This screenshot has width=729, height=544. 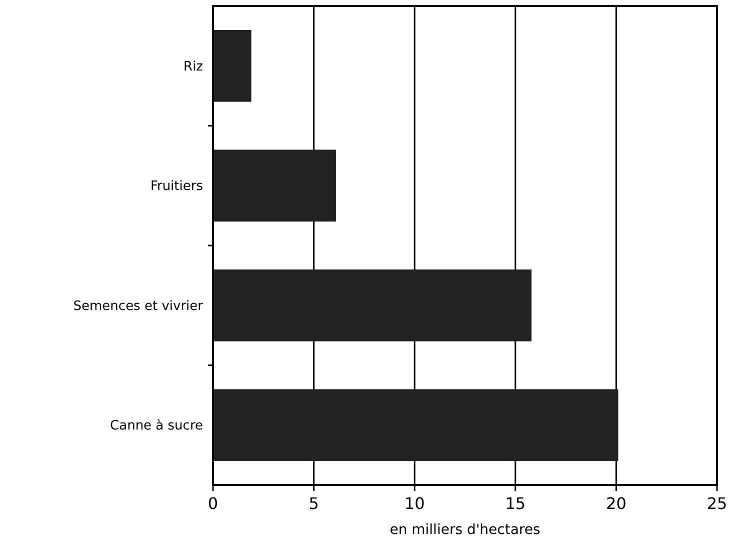 I want to click on y-tick-label: Fruitiers, so click(x=177, y=186).